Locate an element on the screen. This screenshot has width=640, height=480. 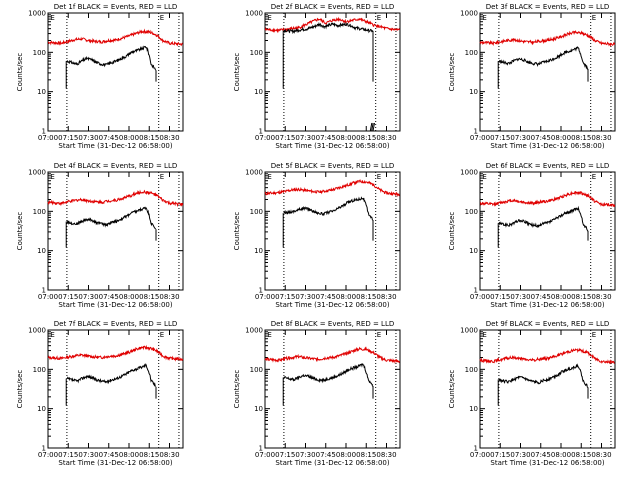
panel-title: Det 7f BLACK = Events, RED = LLD is located at coordinates (115, 324).